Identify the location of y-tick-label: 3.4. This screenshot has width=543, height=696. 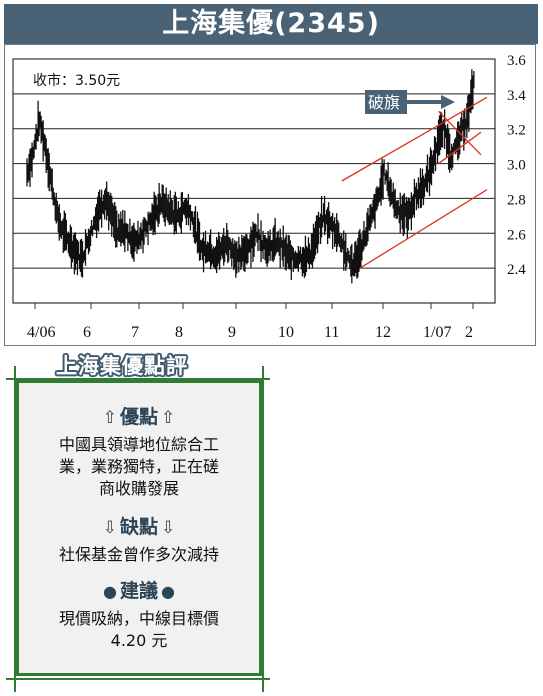
(516, 96).